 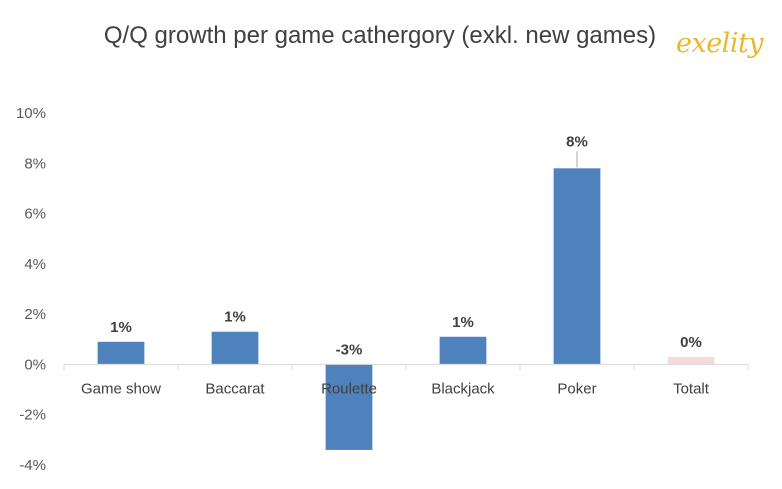 I want to click on y-tick-label: -2%, so click(x=32, y=415).